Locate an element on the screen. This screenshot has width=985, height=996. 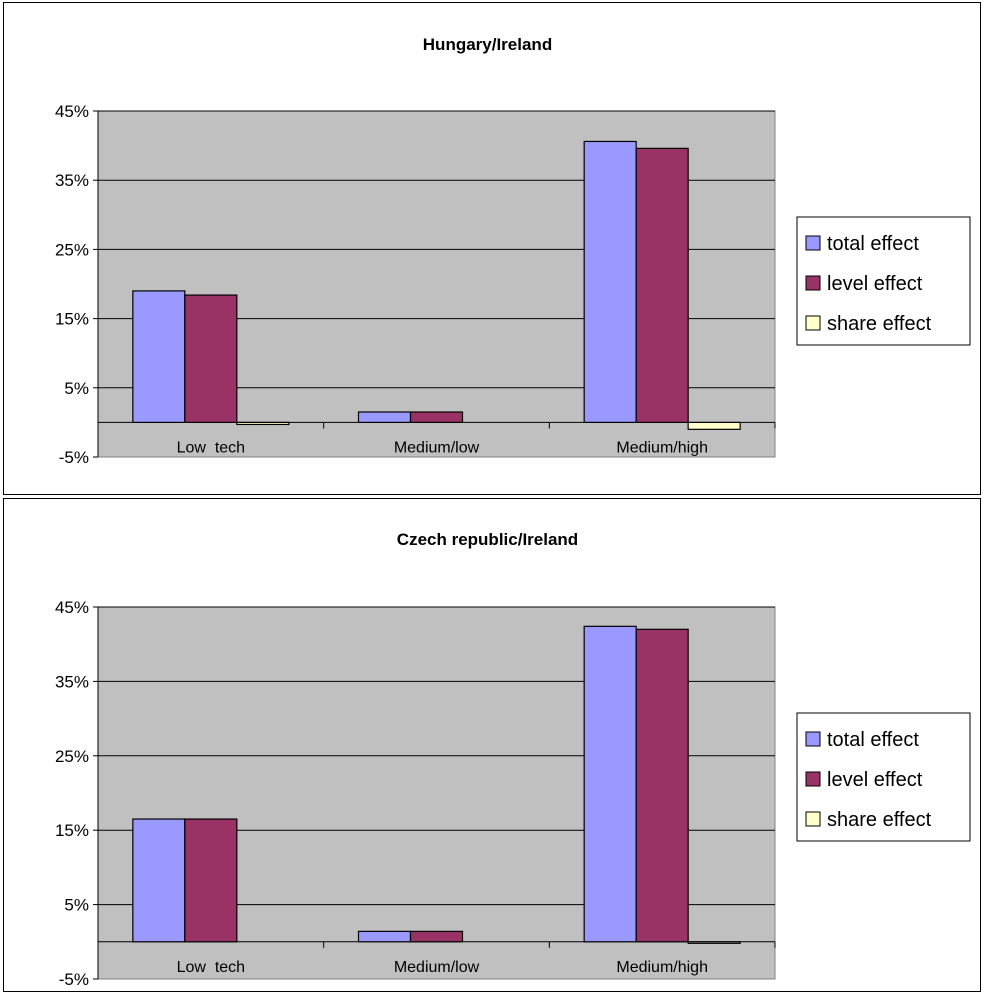
chart-title: Czech republic/Ireland is located at coordinates (487, 539).